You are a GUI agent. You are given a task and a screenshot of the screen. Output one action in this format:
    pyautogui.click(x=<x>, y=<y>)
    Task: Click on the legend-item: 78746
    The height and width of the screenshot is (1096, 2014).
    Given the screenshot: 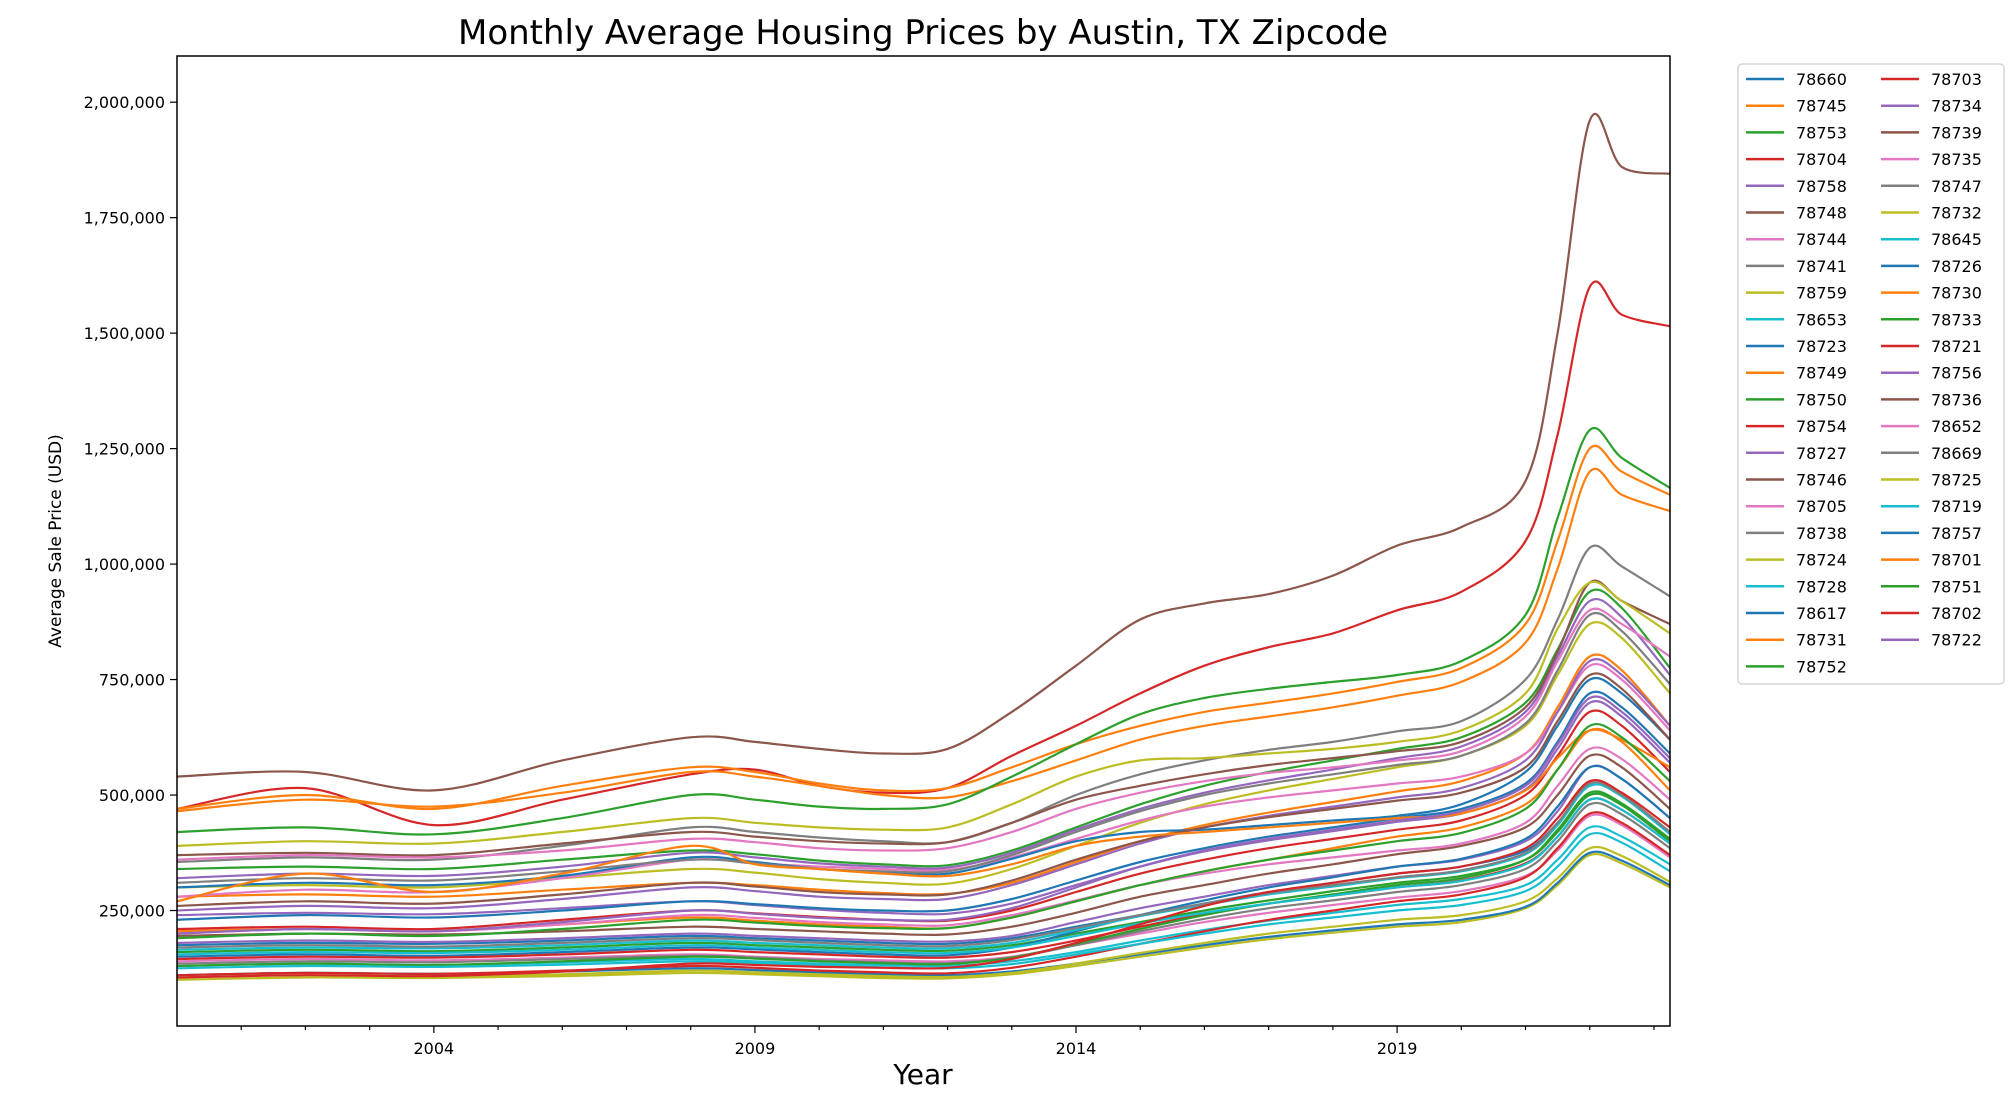 What is the action you would take?
    pyautogui.click(x=1796, y=480)
    